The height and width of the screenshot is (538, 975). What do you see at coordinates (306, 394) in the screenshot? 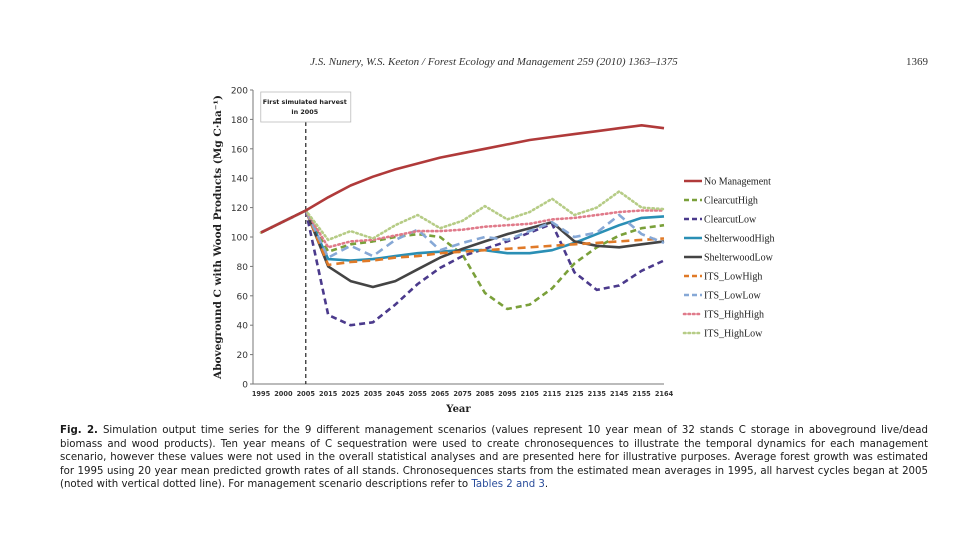
I see `x-tick-label: 2005` at bounding box center [306, 394].